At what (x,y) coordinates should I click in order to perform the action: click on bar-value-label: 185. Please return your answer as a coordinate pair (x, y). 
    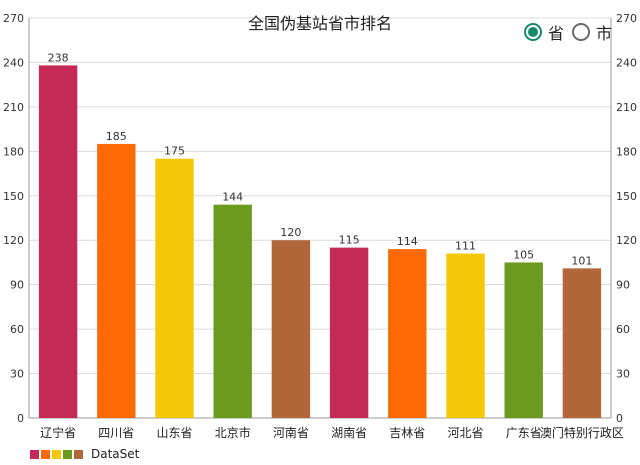
    Looking at the image, I should click on (116, 136).